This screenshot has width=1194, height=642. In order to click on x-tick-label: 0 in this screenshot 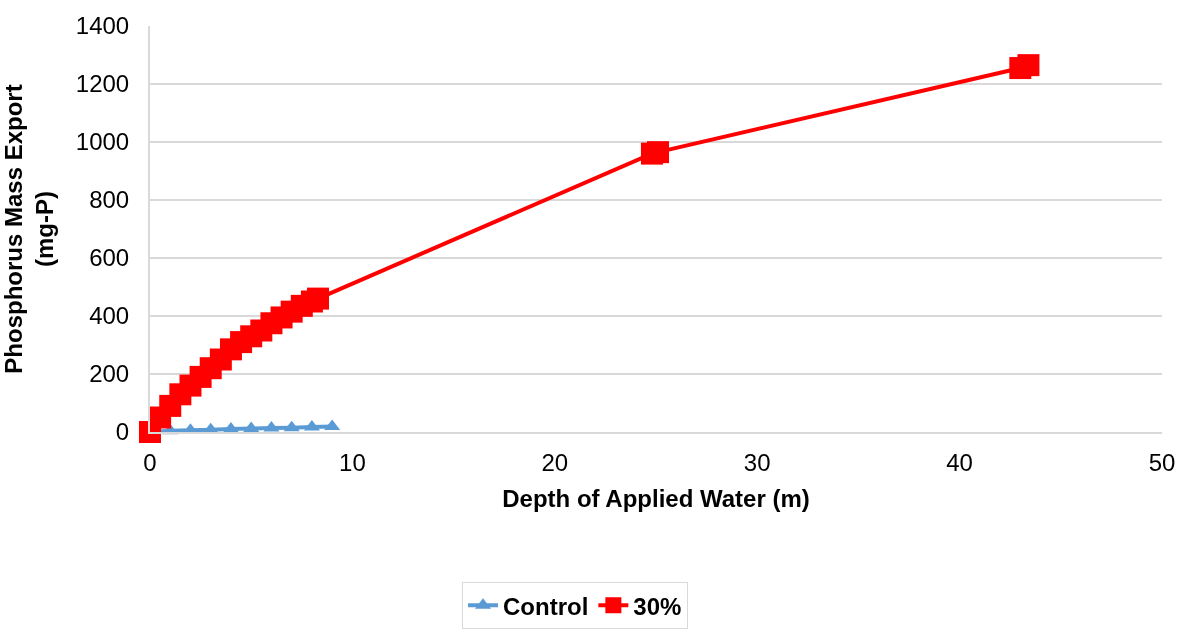, I will do `click(150, 462)`.